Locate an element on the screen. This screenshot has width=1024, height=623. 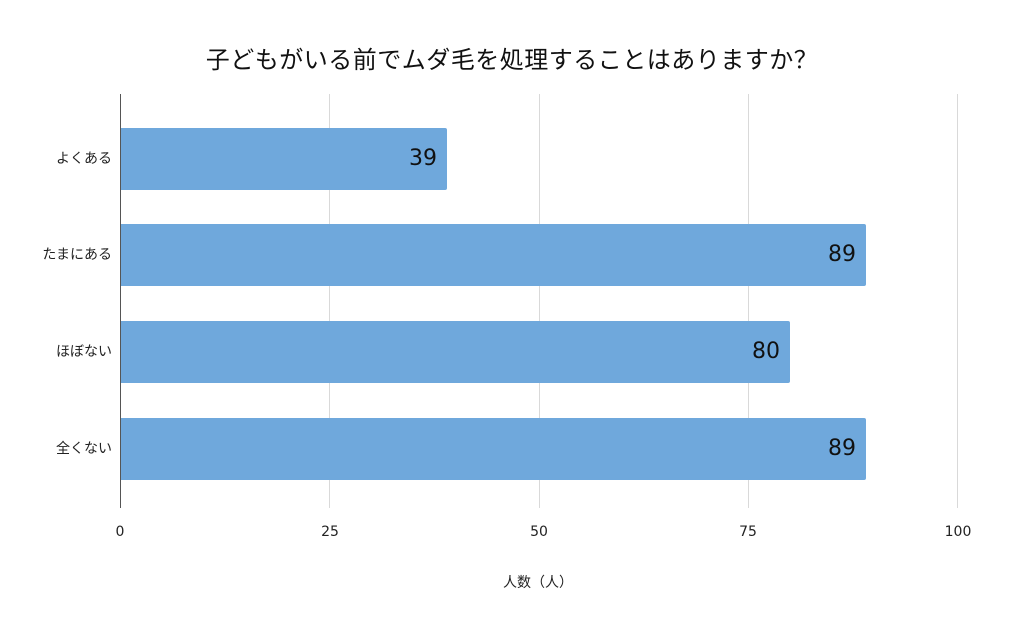
x-tick-label: 75 is located at coordinates (748, 532).